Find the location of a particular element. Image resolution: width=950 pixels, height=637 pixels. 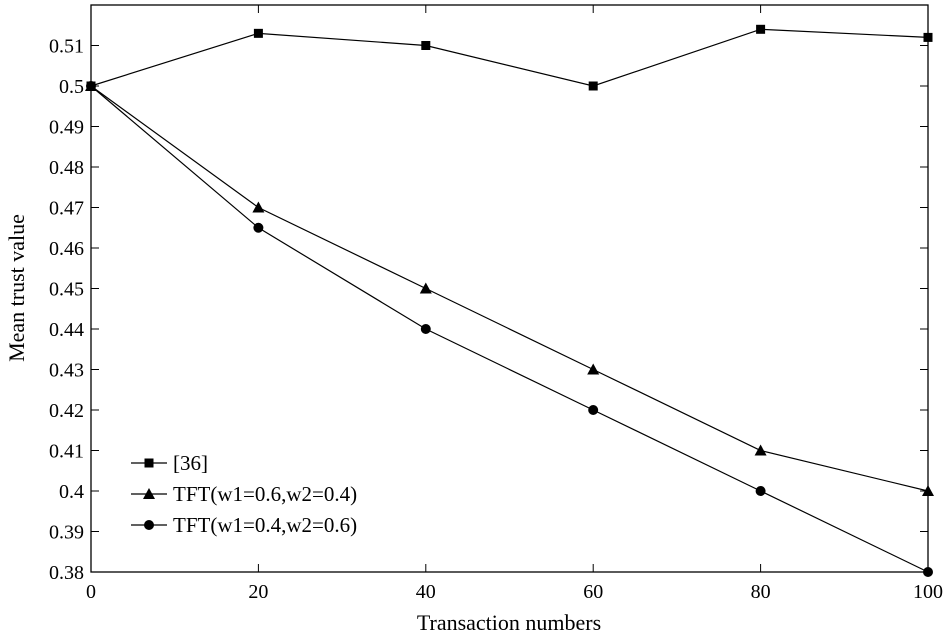

legend: [36] TFT(w1=0.6,w2=0.4) TFT(w1=0.4,w2=0.6) is located at coordinates (244, 494).